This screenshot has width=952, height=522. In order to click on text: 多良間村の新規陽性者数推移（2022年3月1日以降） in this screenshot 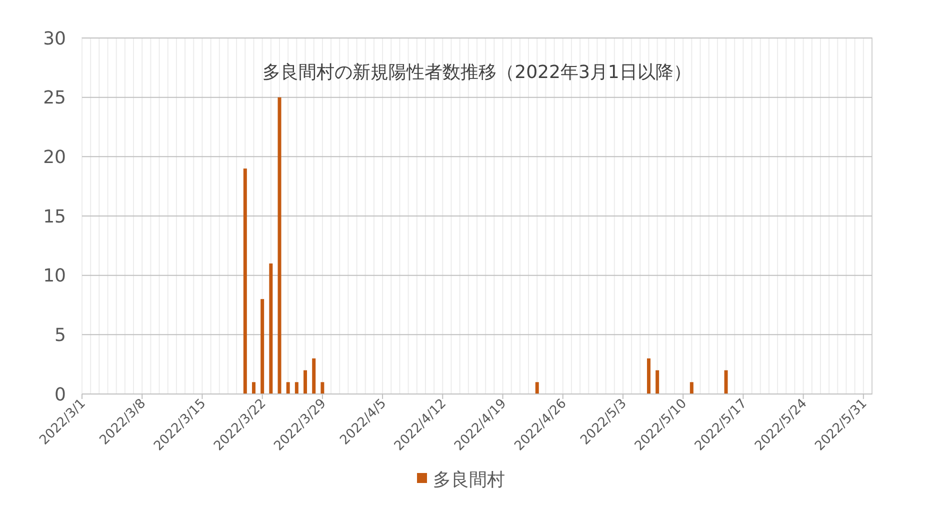, I will do `click(477, 72)`.